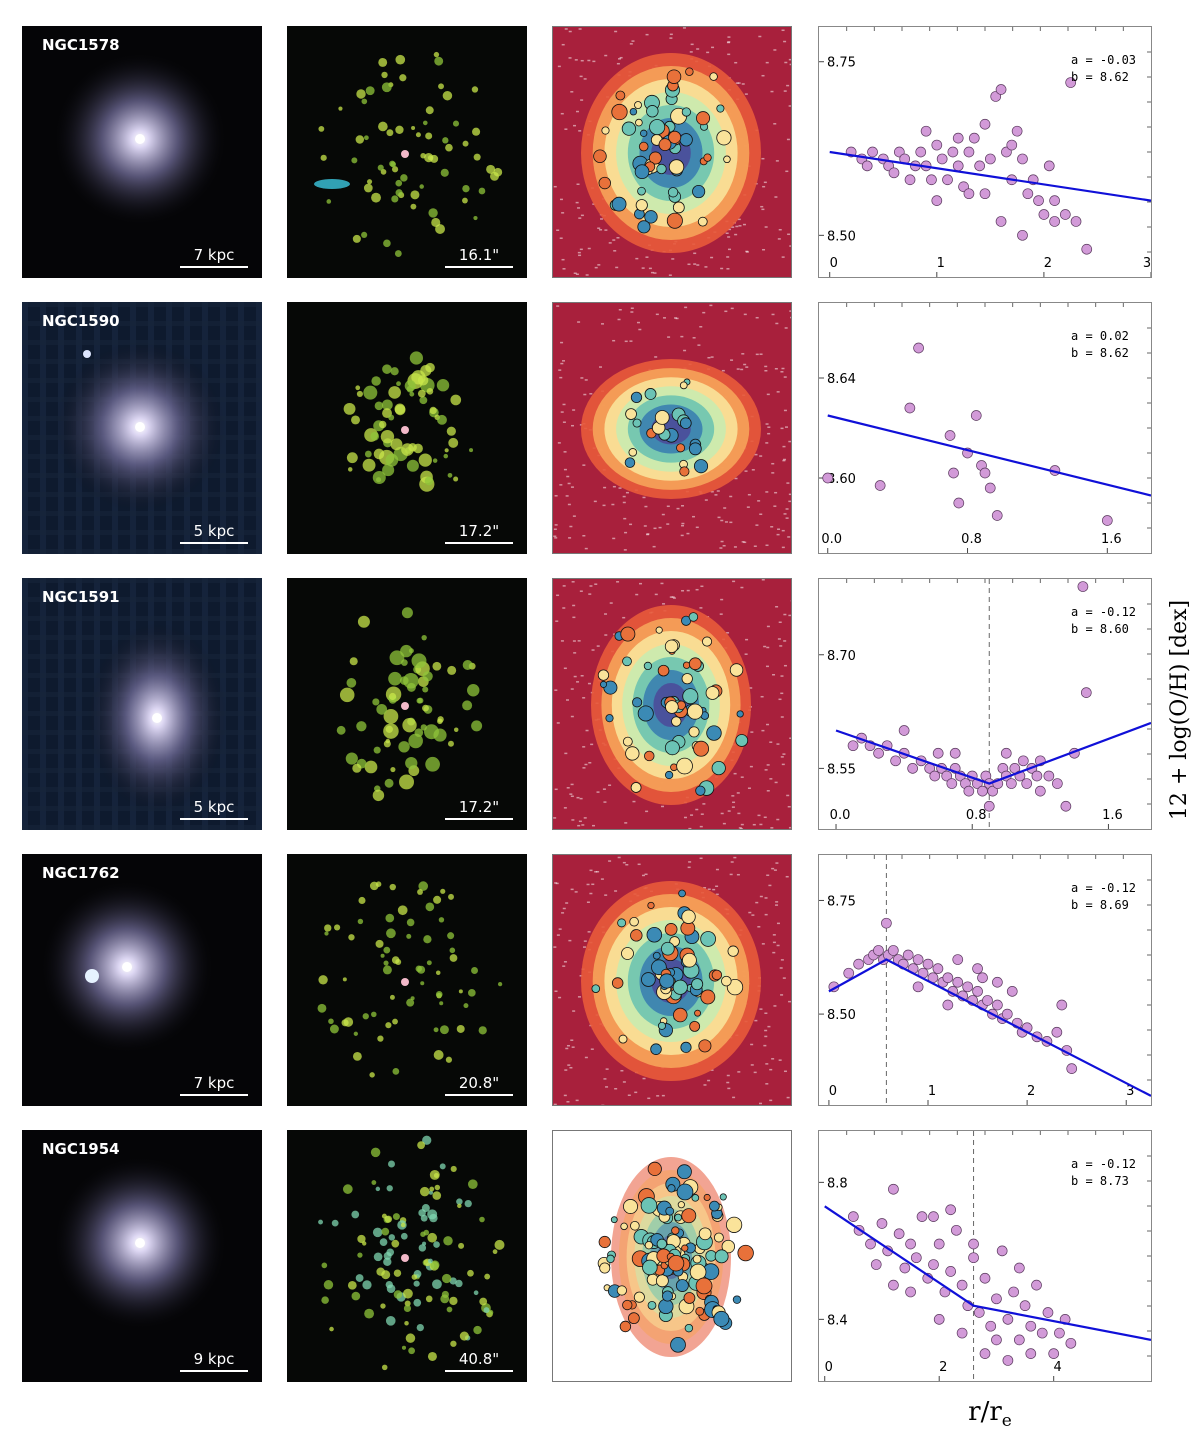 The height and width of the screenshot is (1440, 1200). What do you see at coordinates (834, 263) in the screenshot?
I see `x-tick-label: 0` at bounding box center [834, 263].